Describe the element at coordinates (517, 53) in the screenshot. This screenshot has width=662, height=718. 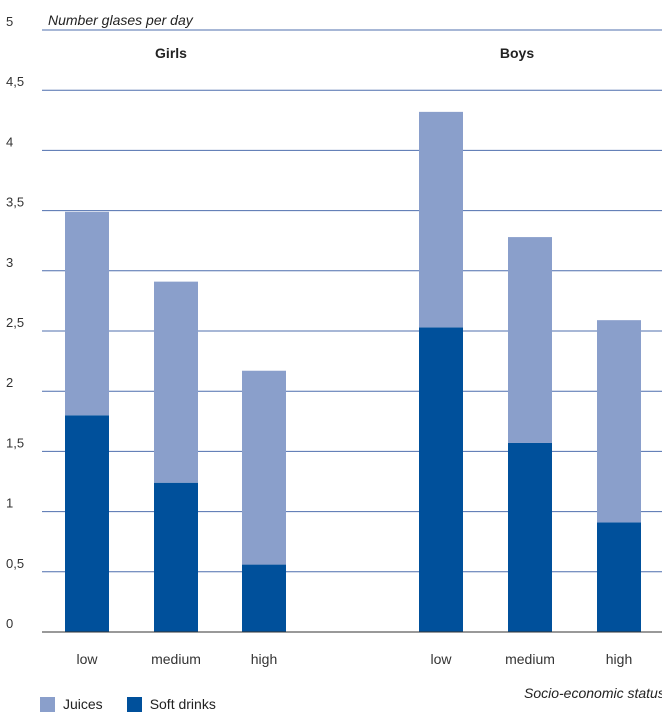
I see `group-label-boys: Boys` at that location.